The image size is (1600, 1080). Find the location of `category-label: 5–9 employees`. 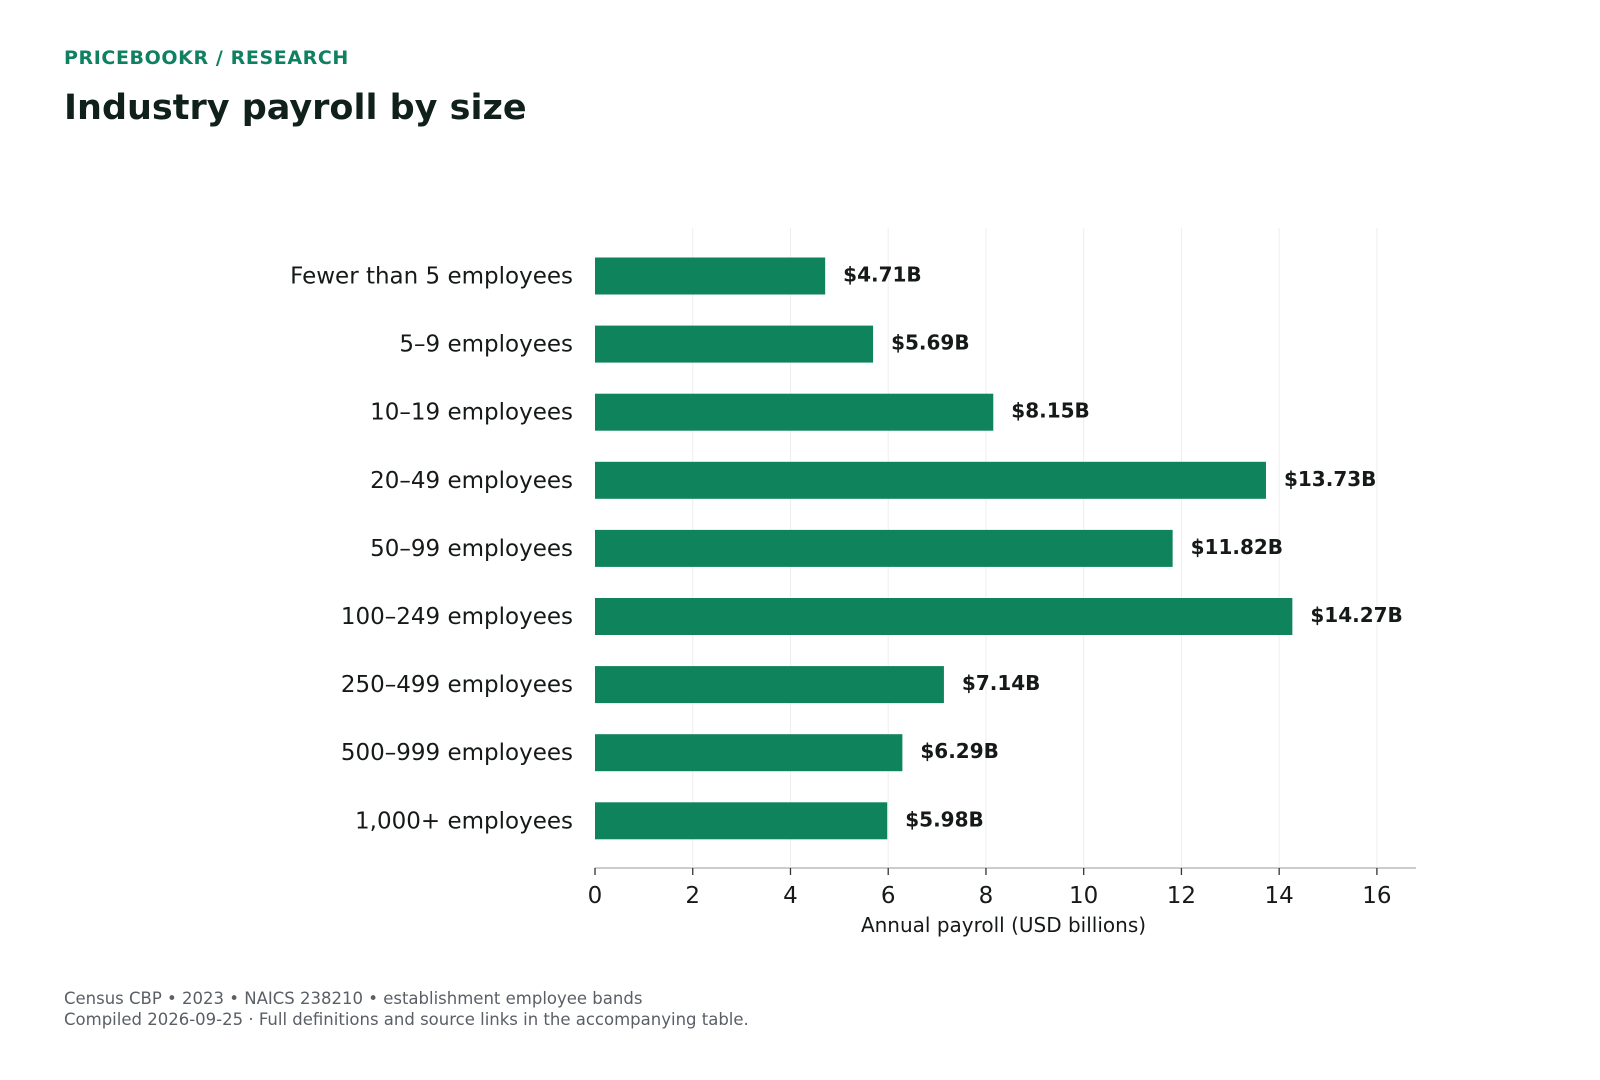

category-label: 5–9 employees is located at coordinates (486, 345).